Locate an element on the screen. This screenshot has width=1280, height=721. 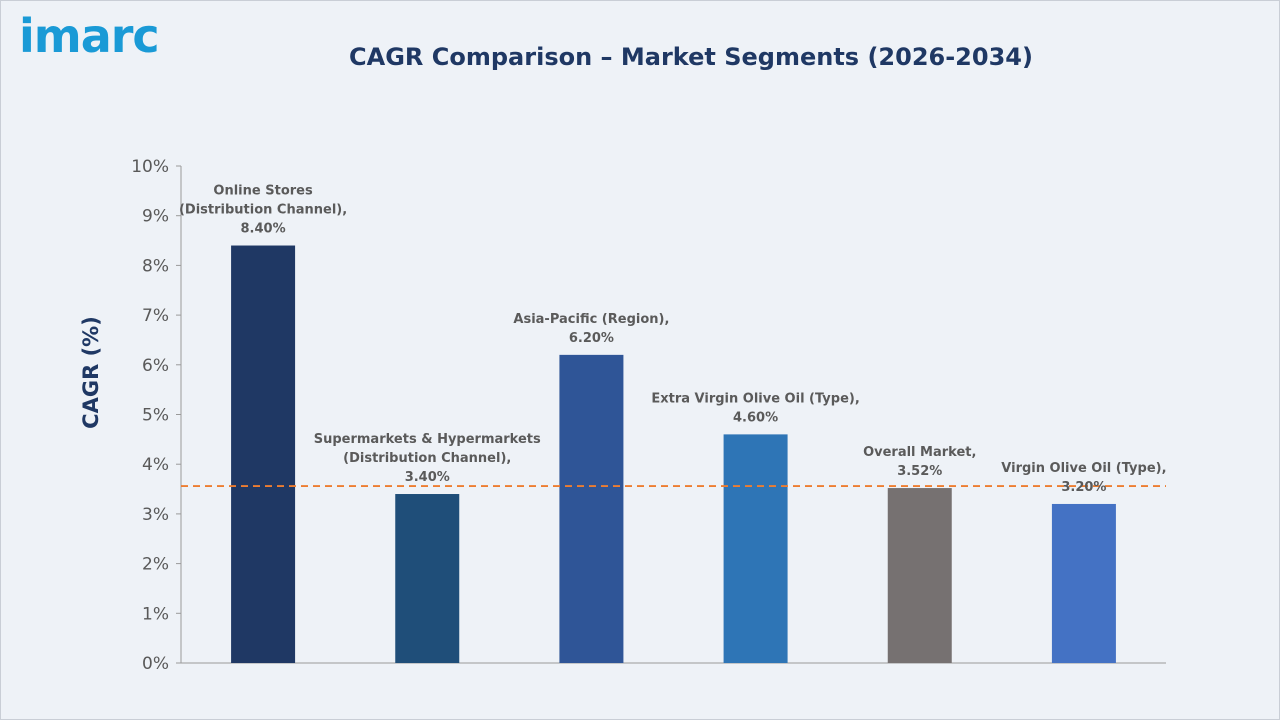
data-label-line: 3.20% is located at coordinates (1083, 487).